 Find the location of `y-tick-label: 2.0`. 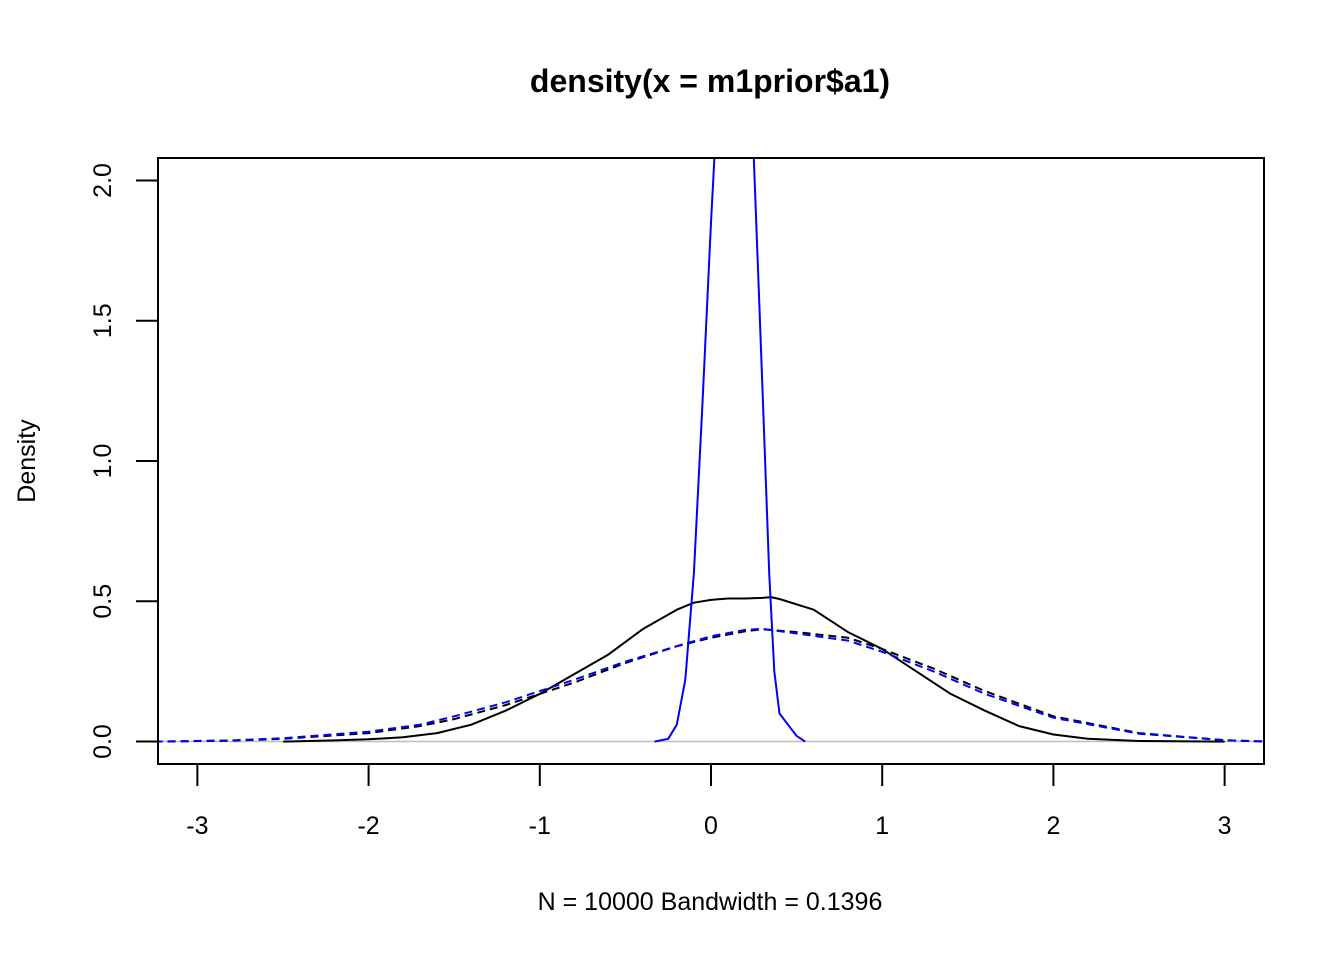

y-tick-label: 2.0 is located at coordinates (103, 180).